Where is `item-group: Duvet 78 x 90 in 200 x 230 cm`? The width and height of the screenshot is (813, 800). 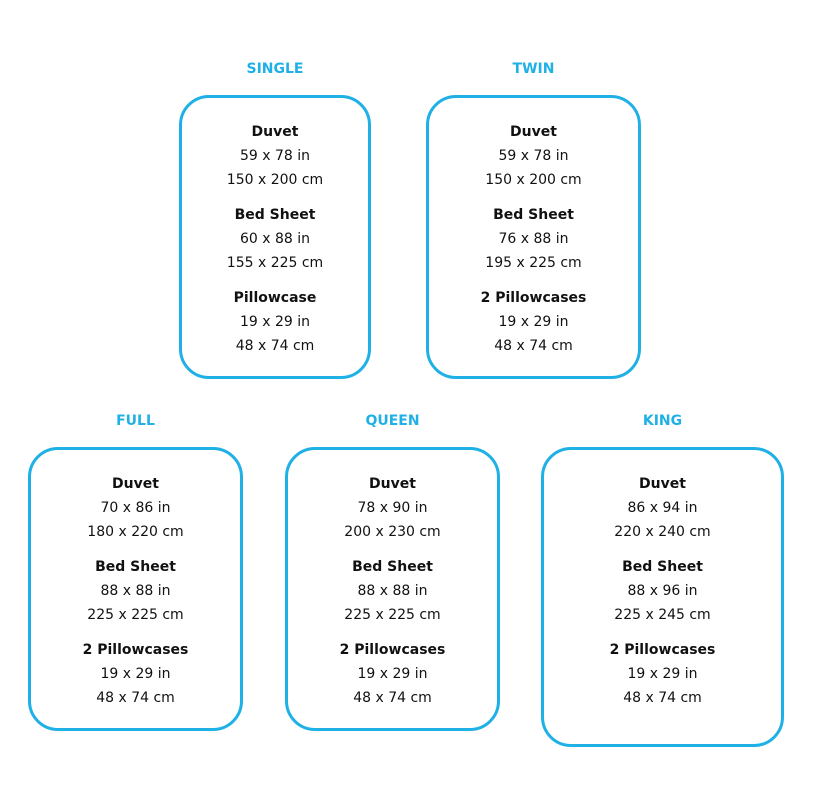
item-group: Duvet 78 x 90 in 200 x 230 cm is located at coordinates (392, 508).